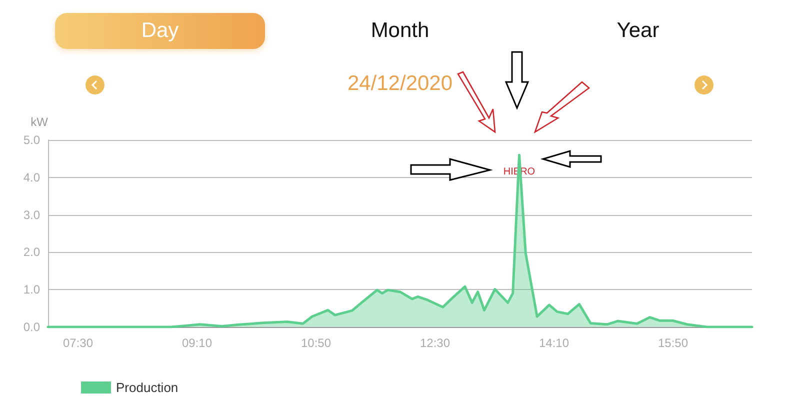 The width and height of the screenshot is (800, 397). Describe the element at coordinates (197, 343) in the screenshot. I see `x-tick-label: 09:10` at that location.